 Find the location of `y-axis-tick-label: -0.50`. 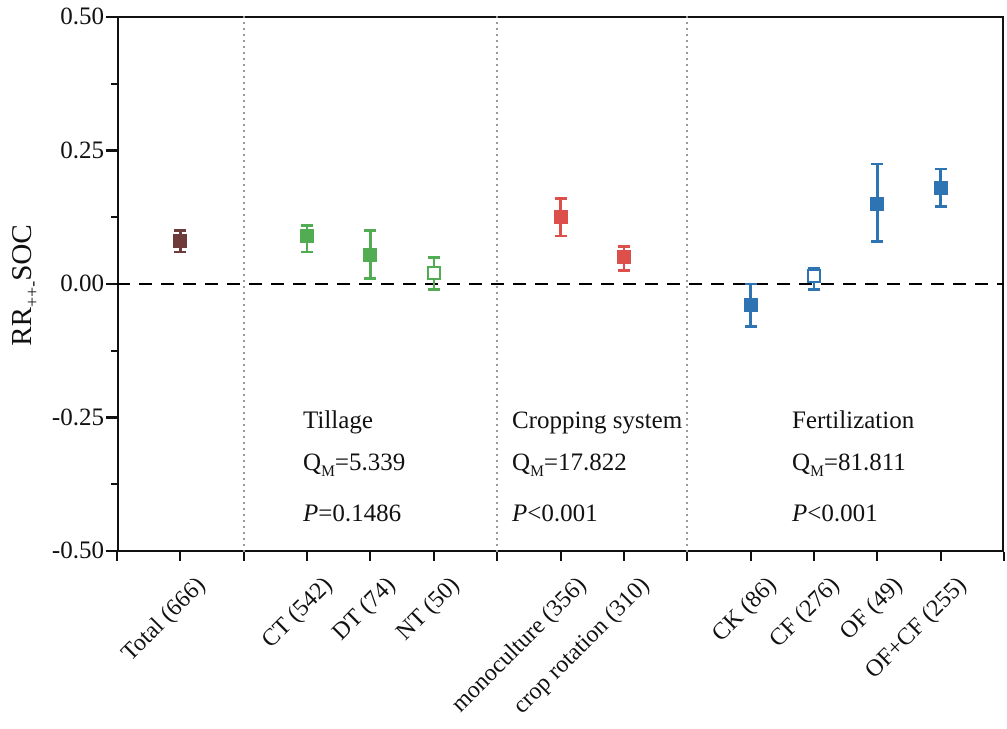

y-axis-tick-label: -0.50 is located at coordinates (77, 550).